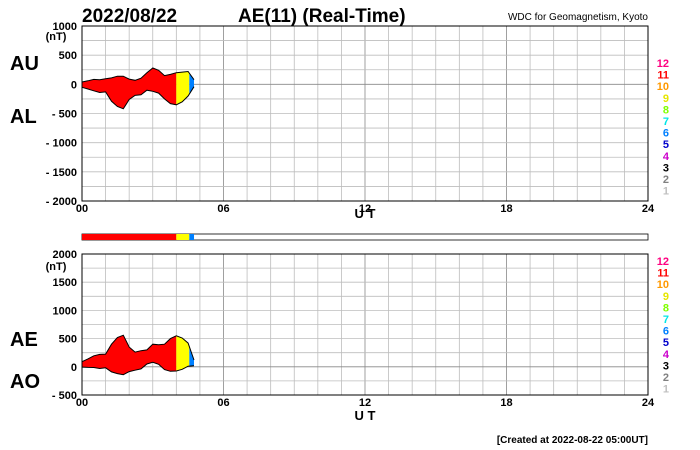 This screenshot has width=700, height=450. I want to click on ae-series, so click(138, 348).